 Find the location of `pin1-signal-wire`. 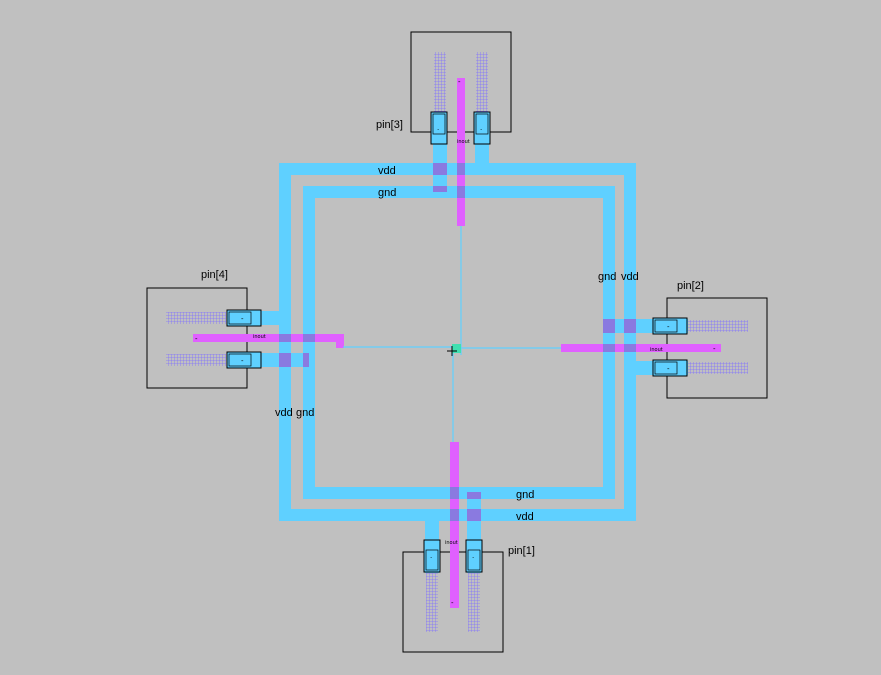

pin1-signal-wire is located at coordinates (454, 525).